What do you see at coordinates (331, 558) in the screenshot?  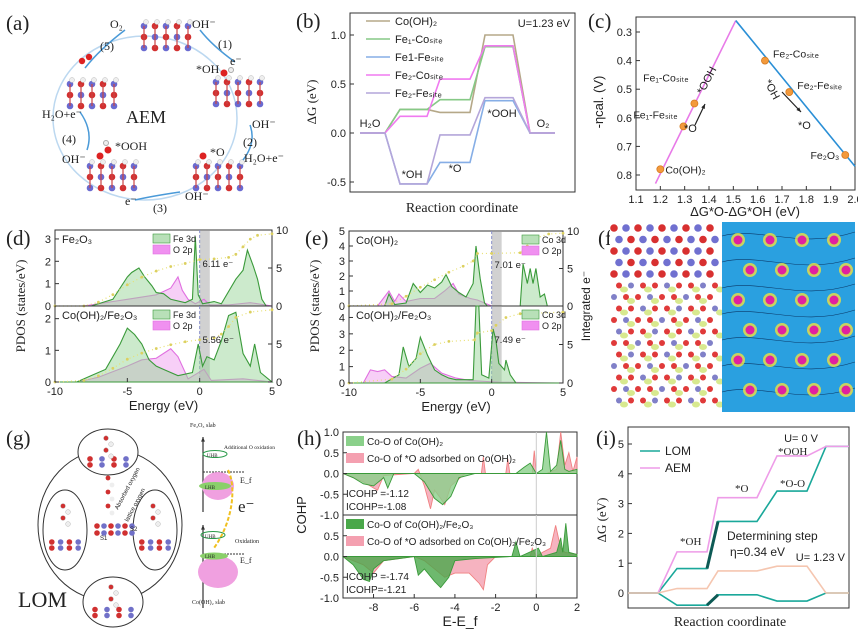 I see `y-tick-label: 0.0` at bounding box center [331, 558].